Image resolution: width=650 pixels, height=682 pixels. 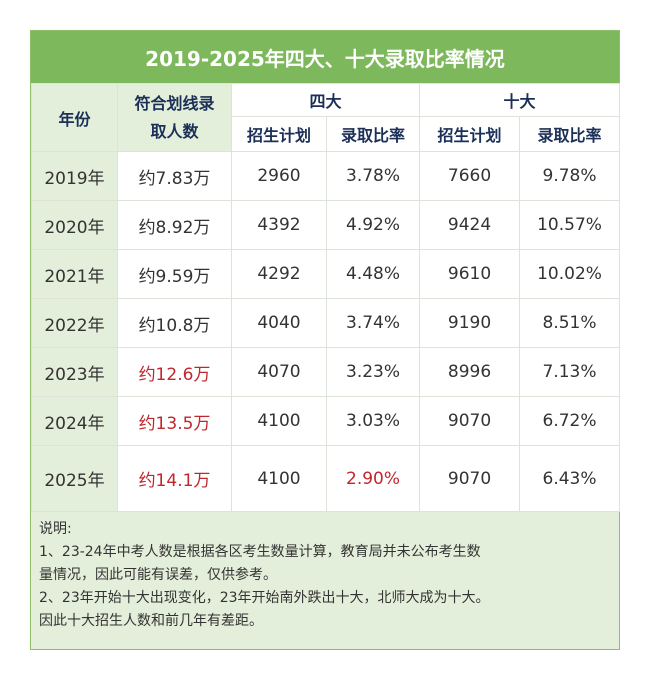 What do you see at coordinates (264, 598) in the screenshot?
I see `note-line: 2、23年开始十大出现变化，23年开始南外跌出十大，北师大成为十大。` at bounding box center [264, 598].